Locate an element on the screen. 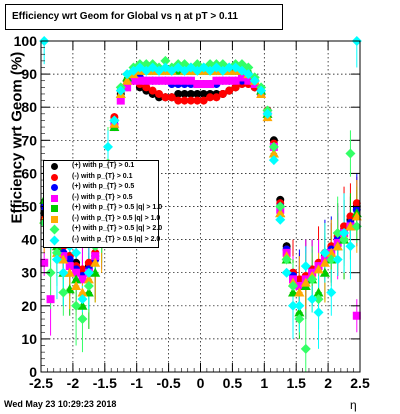 This screenshot has height=414, width=400. legend-label: (+) with p_{T} > 0.5 is located at coordinates (103, 186).